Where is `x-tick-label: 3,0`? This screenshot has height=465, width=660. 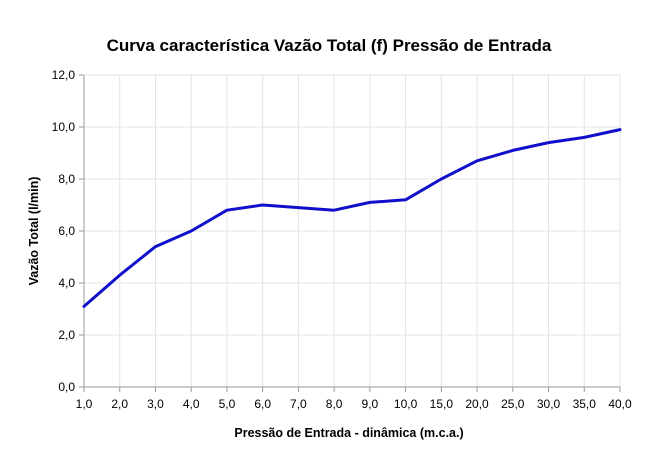 x-tick-label: 3,0 is located at coordinates (155, 404).